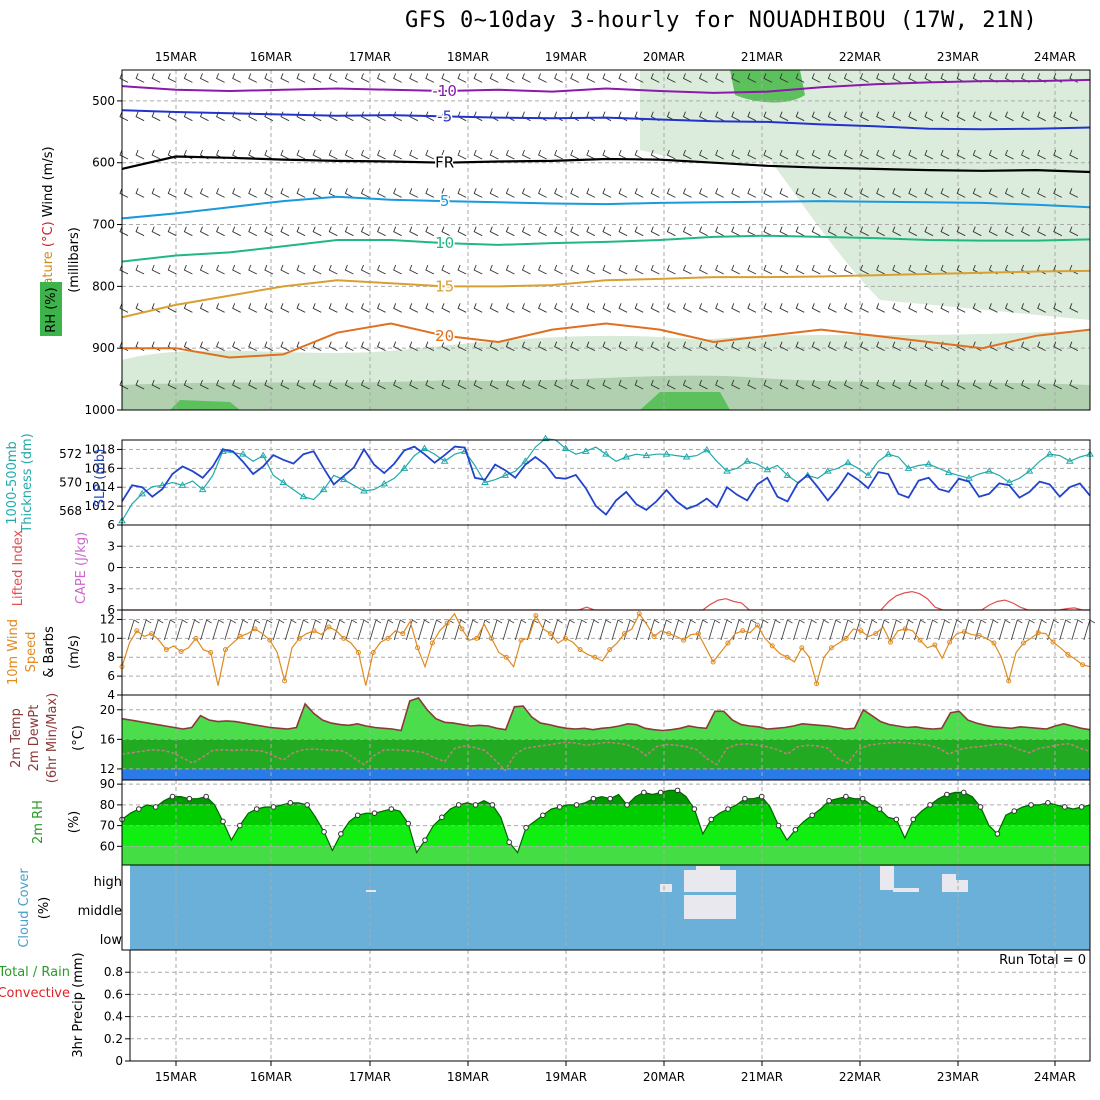 The width and height of the screenshot is (1100, 1100). What do you see at coordinates (444, 116) in the screenshot?
I see `contour-label: -5` at bounding box center [444, 116].